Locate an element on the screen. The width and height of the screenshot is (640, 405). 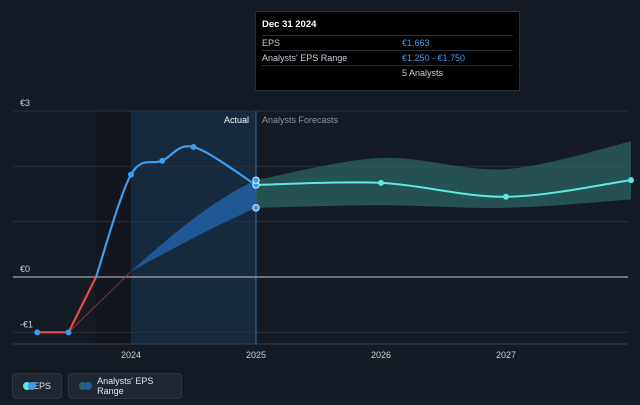
y-tick-label: -€1 is located at coordinates (26, 324).